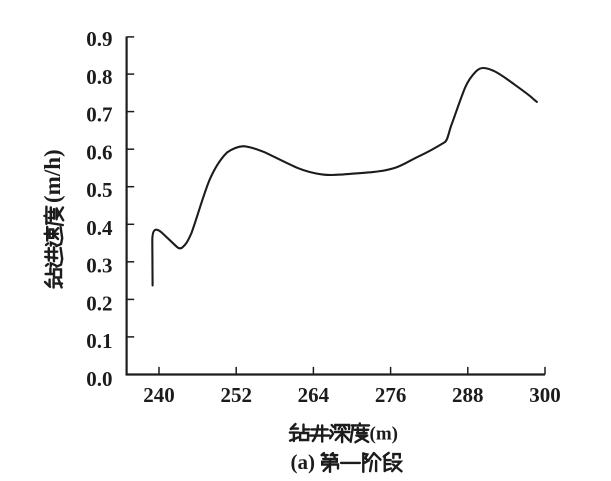  Describe the element at coordinates (99, 341) in the screenshot. I see `svg-text: 0.1` at that location.